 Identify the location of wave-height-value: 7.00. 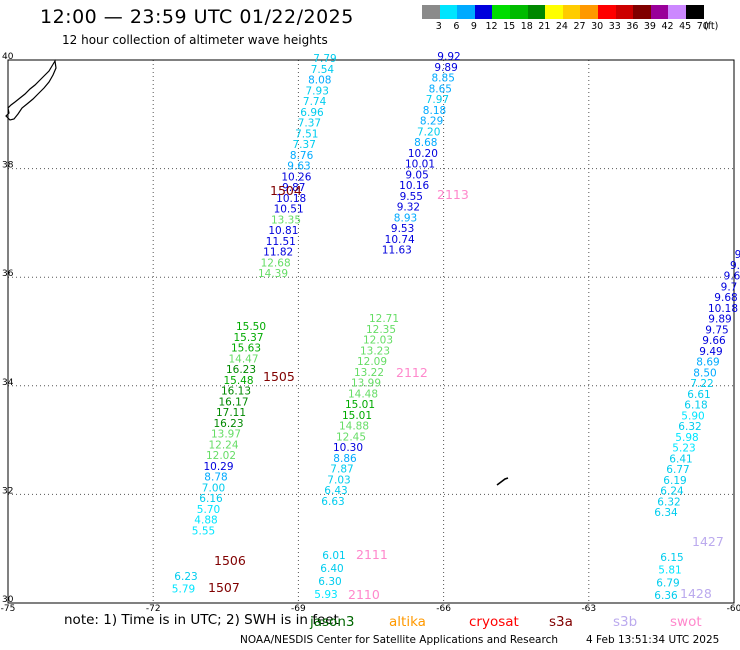
(213, 488).